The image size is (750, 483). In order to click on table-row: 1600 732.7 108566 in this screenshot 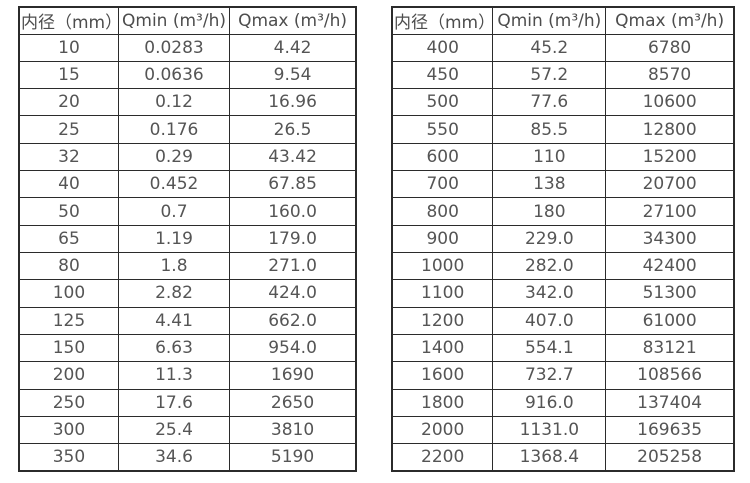, I will do `click(563, 375)`.